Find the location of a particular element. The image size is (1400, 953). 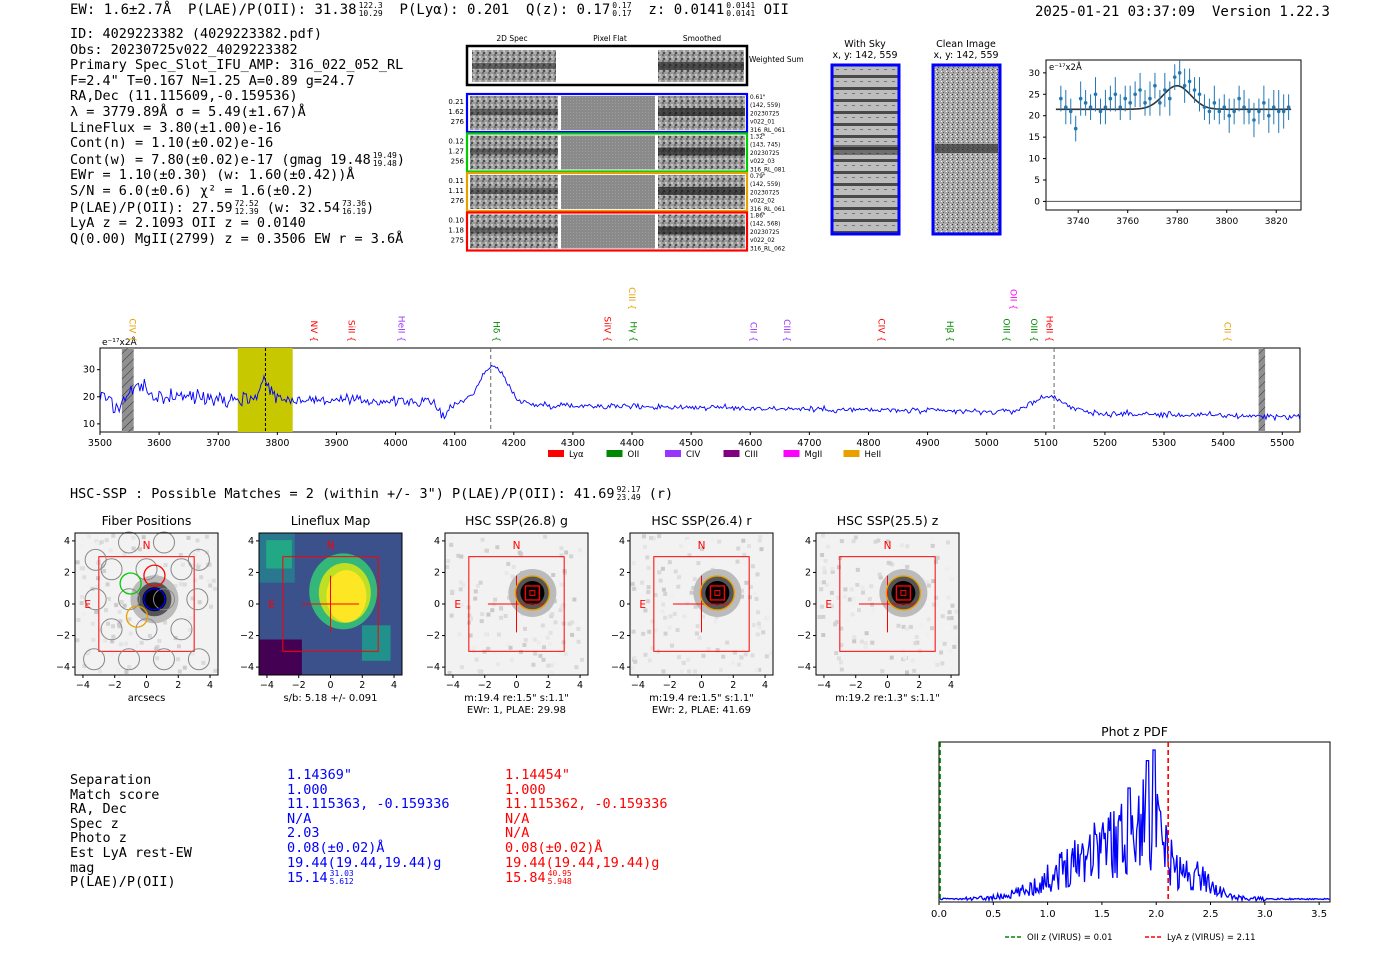

cutout-caption: arcsecs is located at coordinates (147, 698).